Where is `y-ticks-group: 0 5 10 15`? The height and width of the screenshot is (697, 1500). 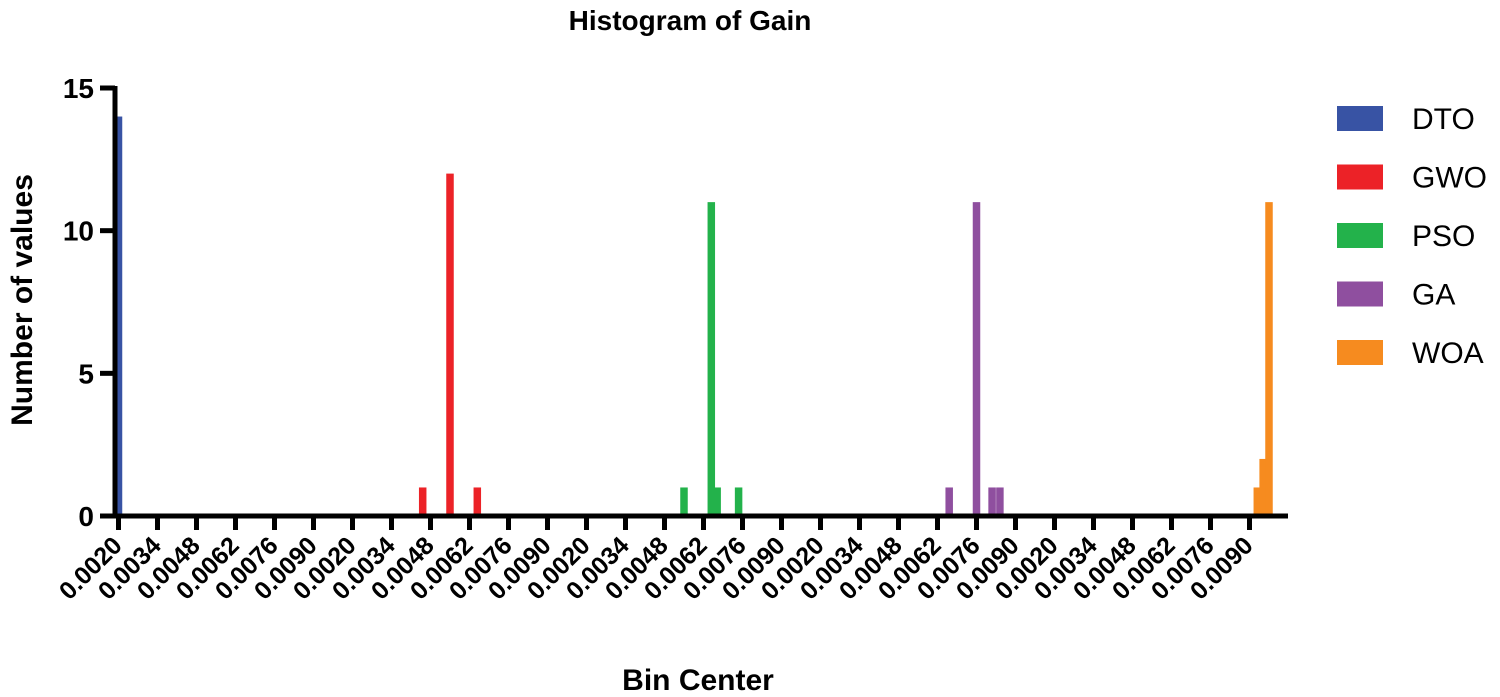
y-ticks-group: 0 5 10 15 is located at coordinates (89, 302).